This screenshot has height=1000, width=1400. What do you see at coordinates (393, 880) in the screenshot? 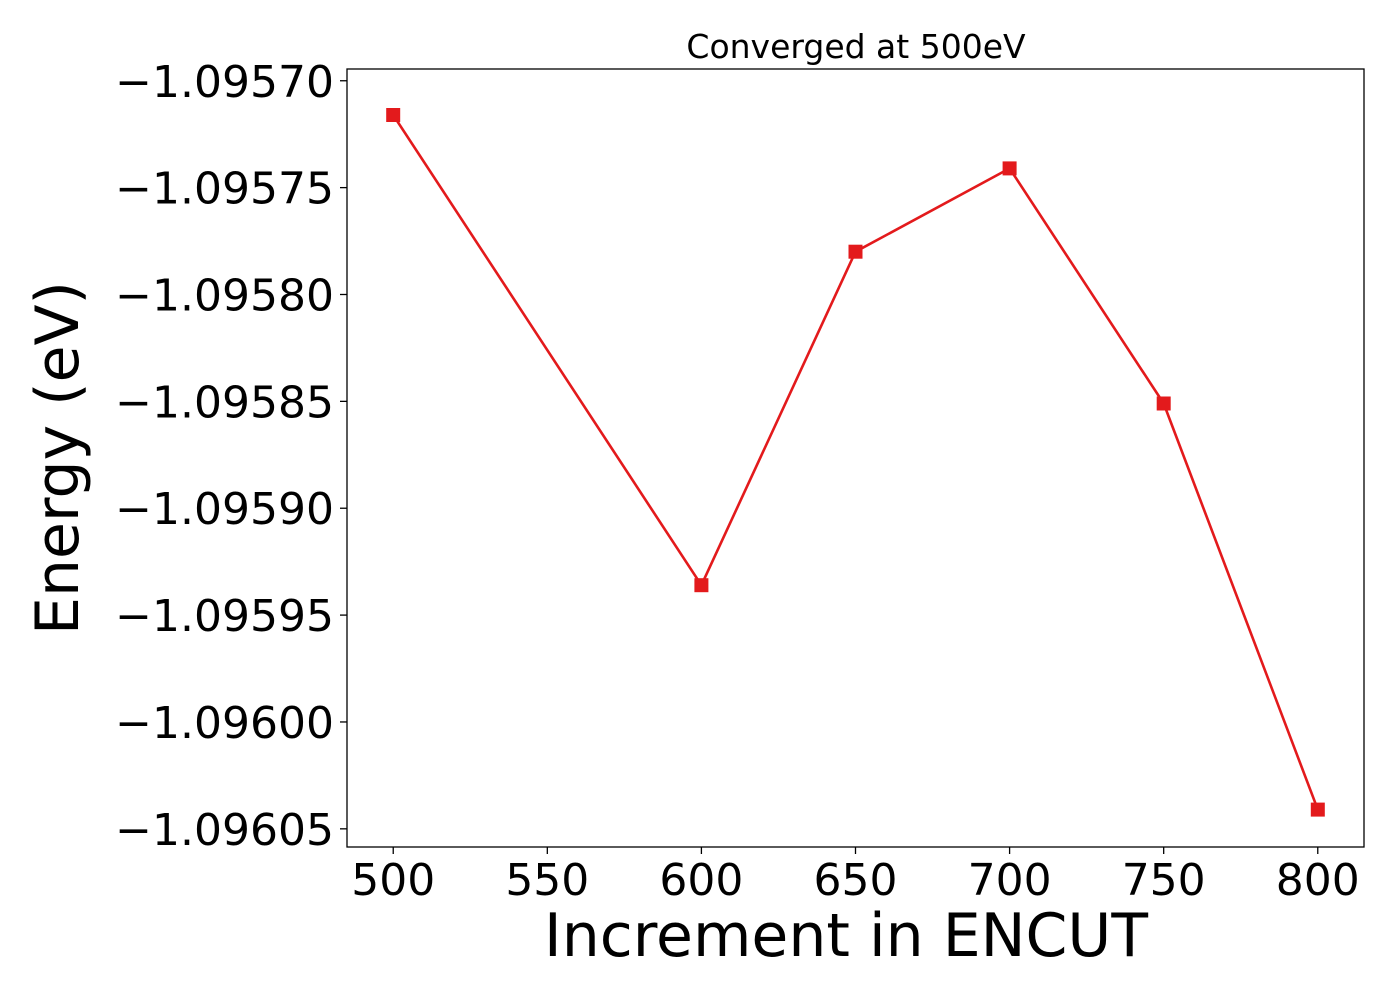
I see `x-tick-label: 500` at bounding box center [393, 880].